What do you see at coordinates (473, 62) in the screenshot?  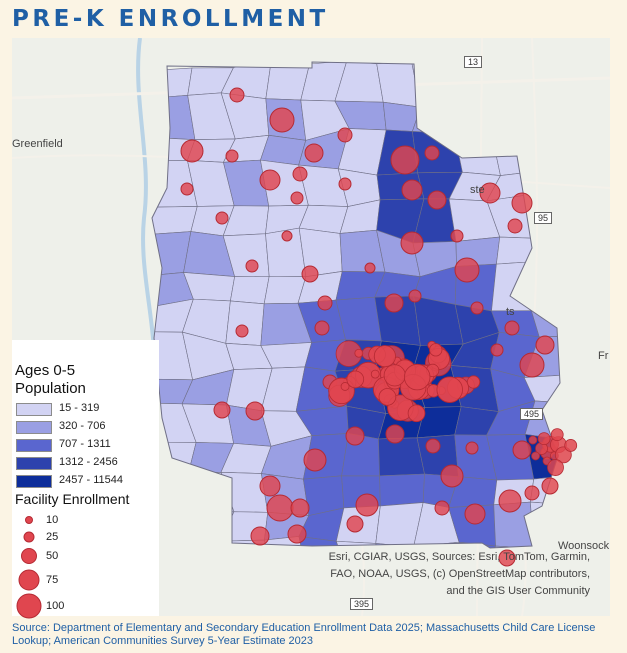 I see `route-shield: 13` at bounding box center [473, 62].